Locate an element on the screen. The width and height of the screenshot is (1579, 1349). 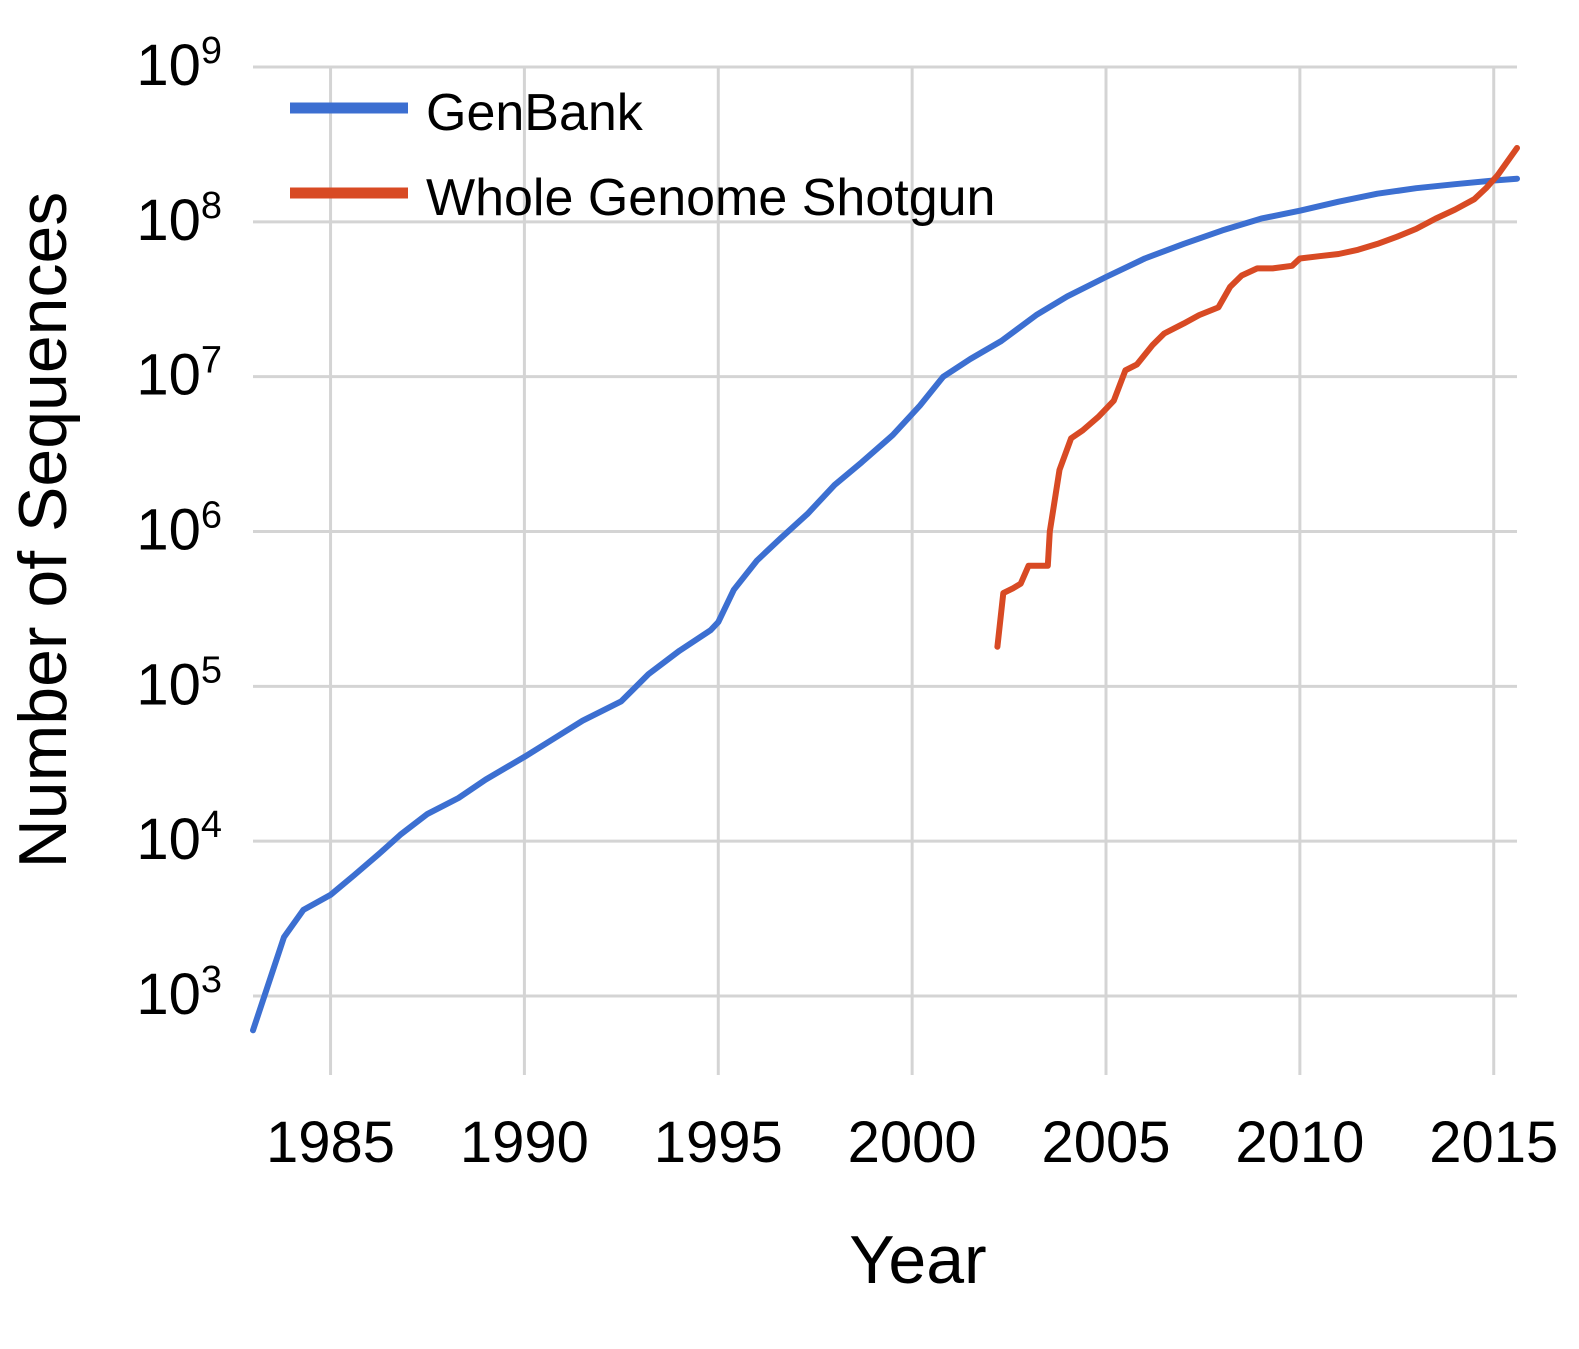
y-tick-exponent: 9 is located at coordinates (211, 51).